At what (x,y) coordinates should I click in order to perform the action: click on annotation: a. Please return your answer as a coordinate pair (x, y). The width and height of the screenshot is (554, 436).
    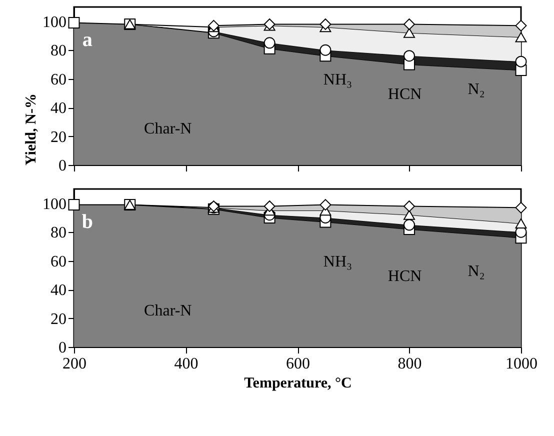
    Looking at the image, I should click on (87, 40).